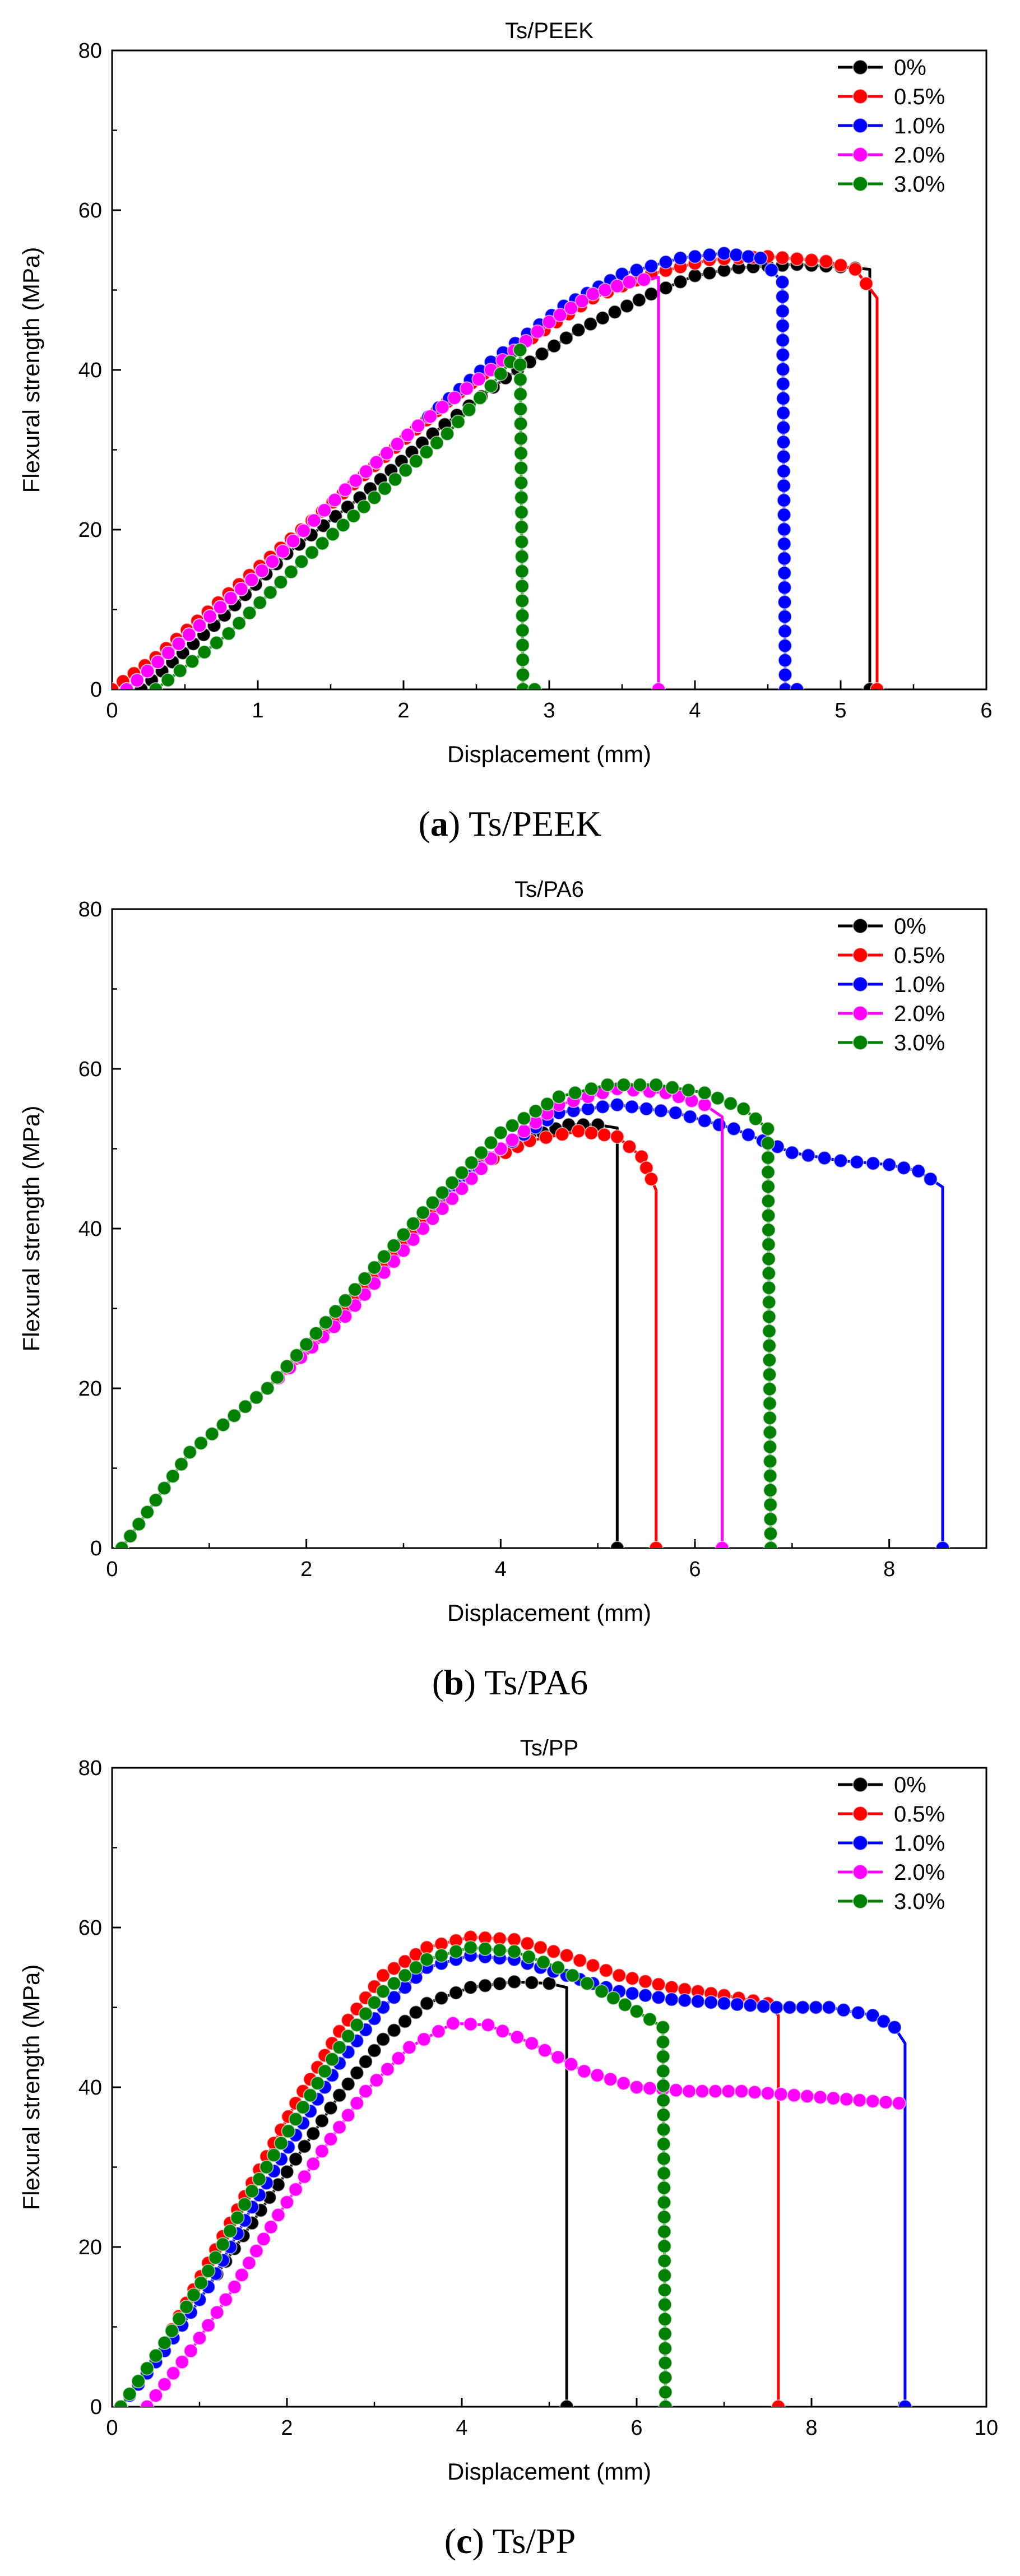 Image resolution: width=1020 pixels, height=2576 pixels. Describe the element at coordinates (986, 710) in the screenshot. I see `x-tick-label: 6` at that location.